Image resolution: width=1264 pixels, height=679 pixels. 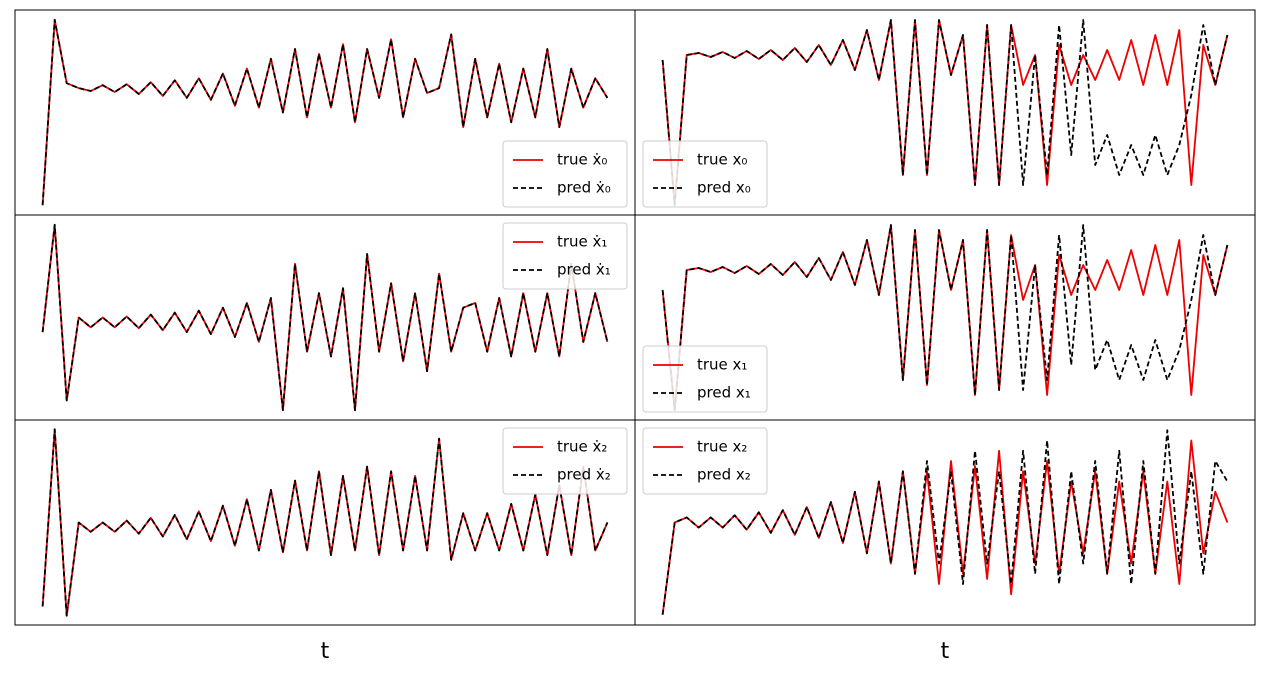 What do you see at coordinates (582, 242) in the screenshot?
I see `legend-label: true ẋ₁` at bounding box center [582, 242].